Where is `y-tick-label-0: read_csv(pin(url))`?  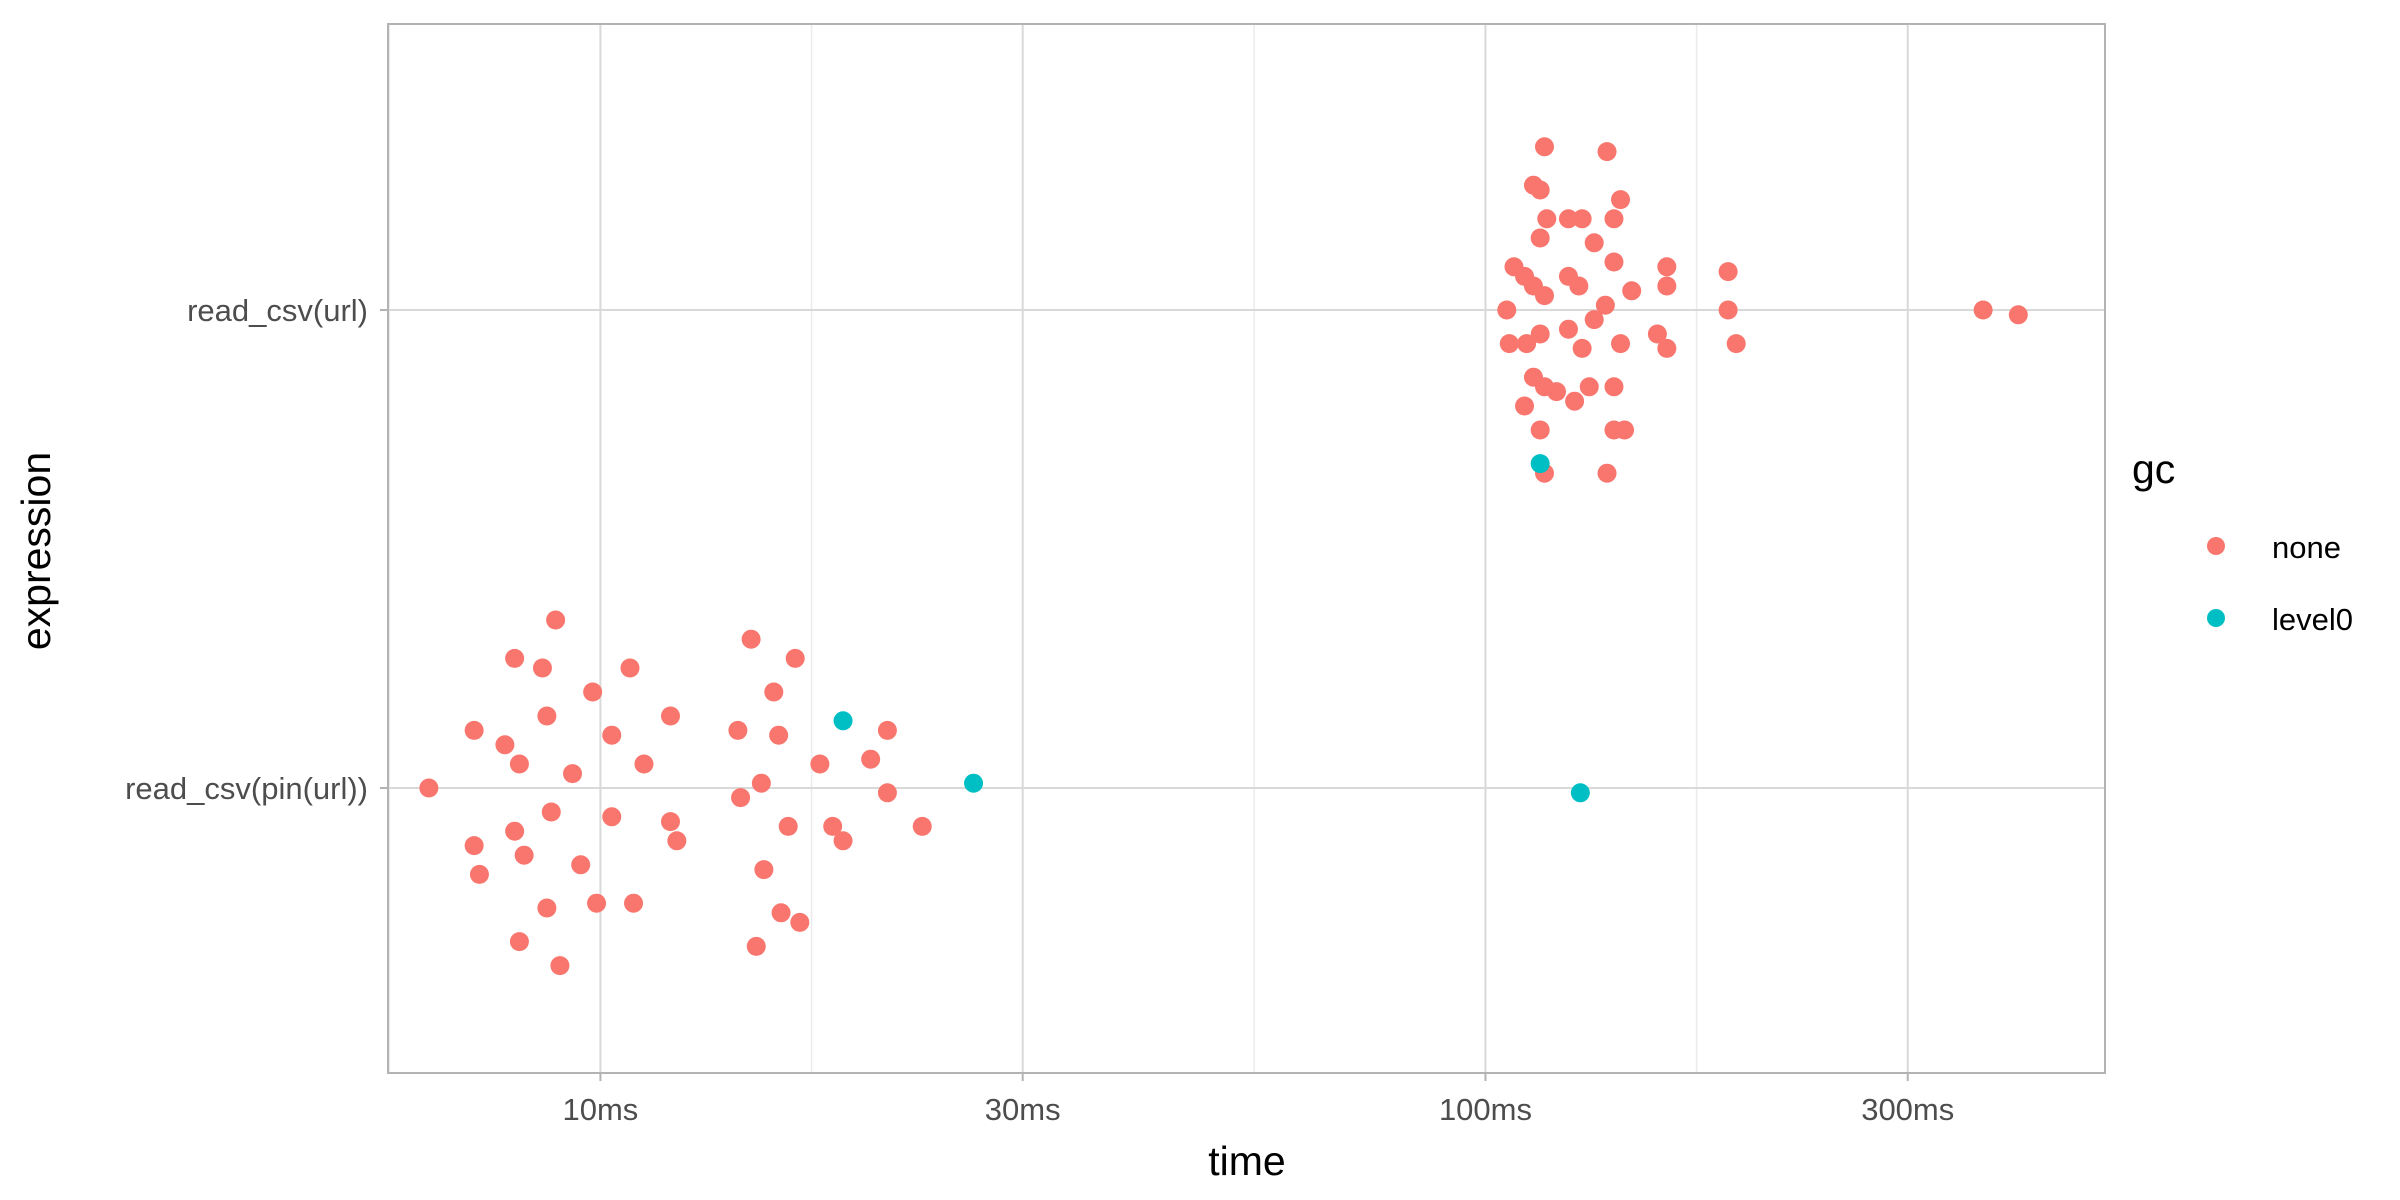
y-tick-label-0: read_csv(pin(url)) is located at coordinates (246, 788).